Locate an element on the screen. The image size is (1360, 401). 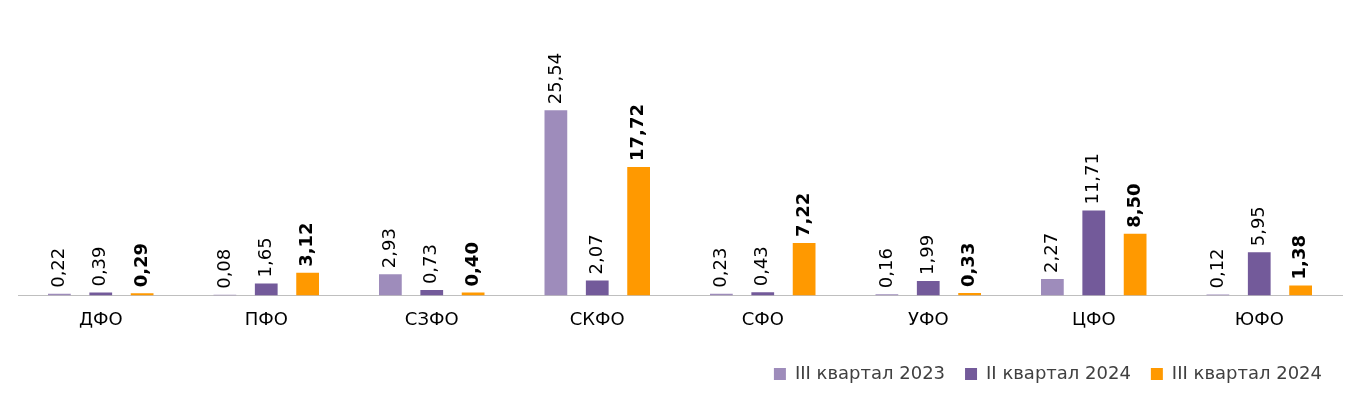
x-tick-label: ЮФО is located at coordinates (1259, 318).